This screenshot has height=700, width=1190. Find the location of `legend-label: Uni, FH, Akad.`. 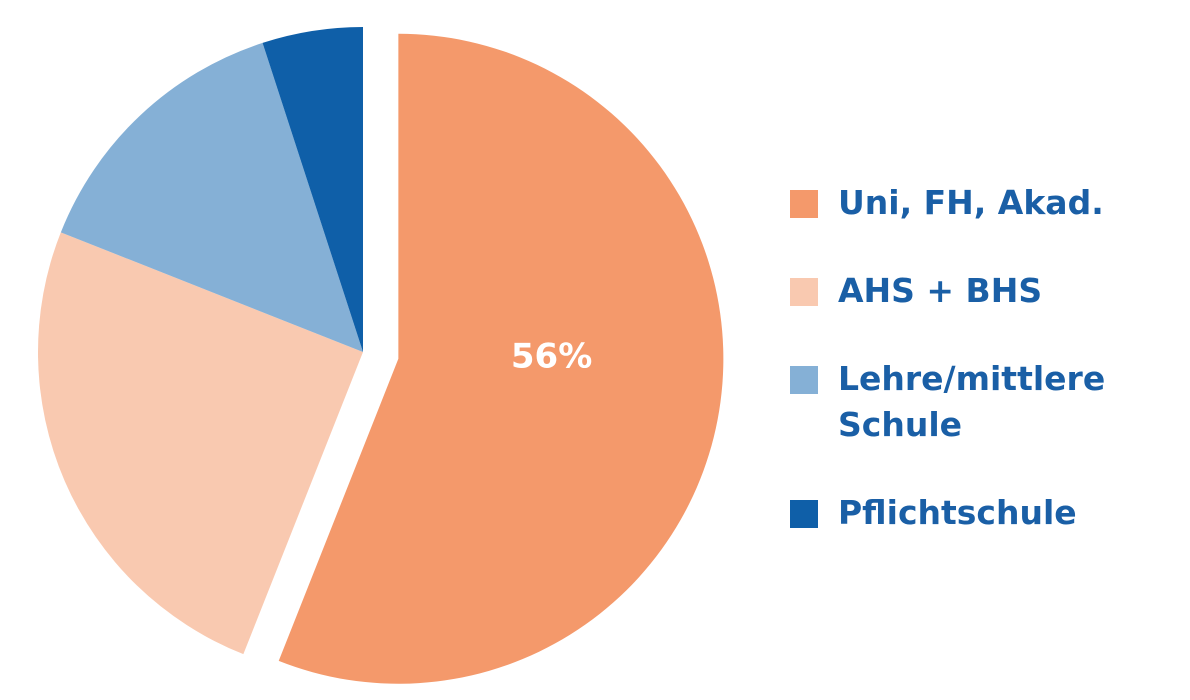

legend-label: Uni, FH, Akad. is located at coordinates (971, 202).